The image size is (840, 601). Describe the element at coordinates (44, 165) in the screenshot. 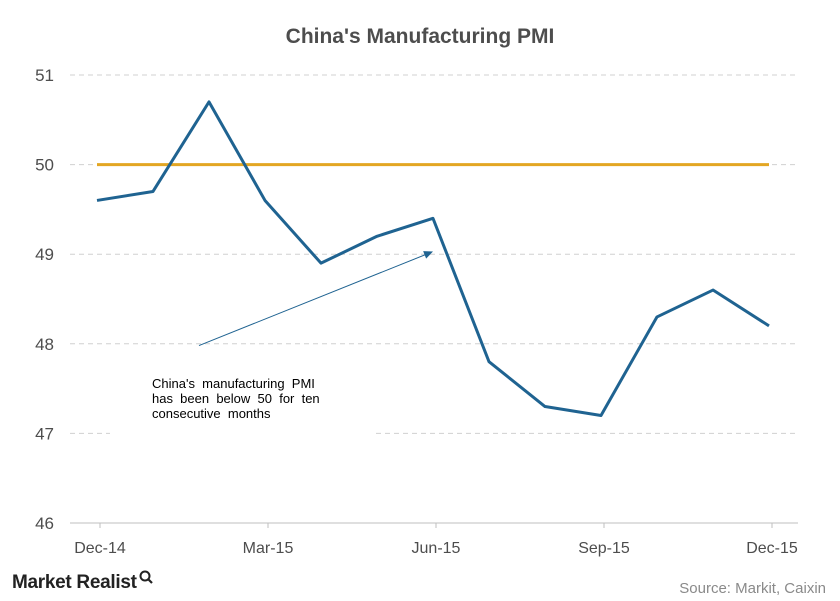

I see `y-tick-label: 50` at that location.